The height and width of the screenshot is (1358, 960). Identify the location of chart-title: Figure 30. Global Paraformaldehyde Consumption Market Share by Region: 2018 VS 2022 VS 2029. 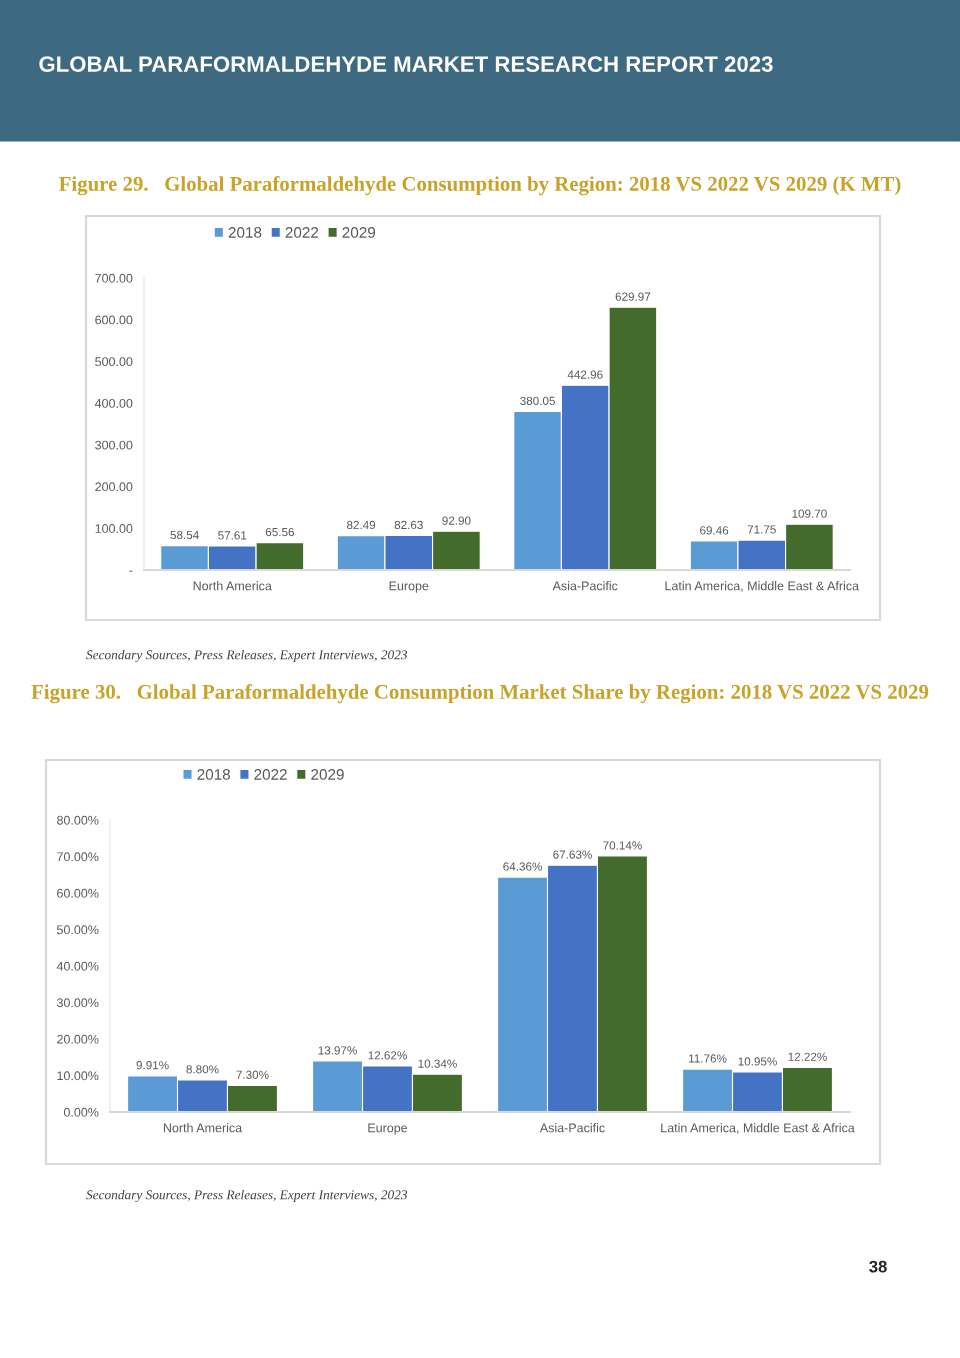
(480, 694).